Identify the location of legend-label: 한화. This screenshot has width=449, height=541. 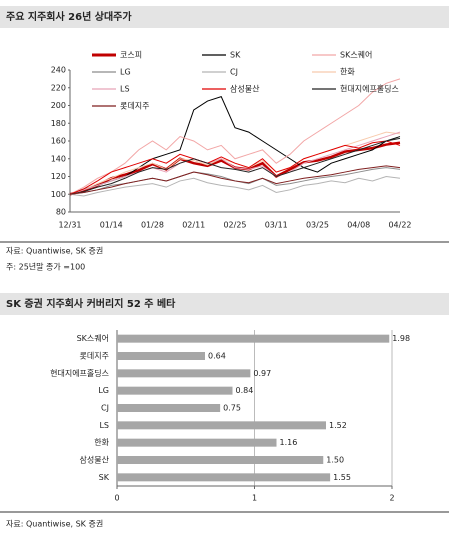
(347, 72).